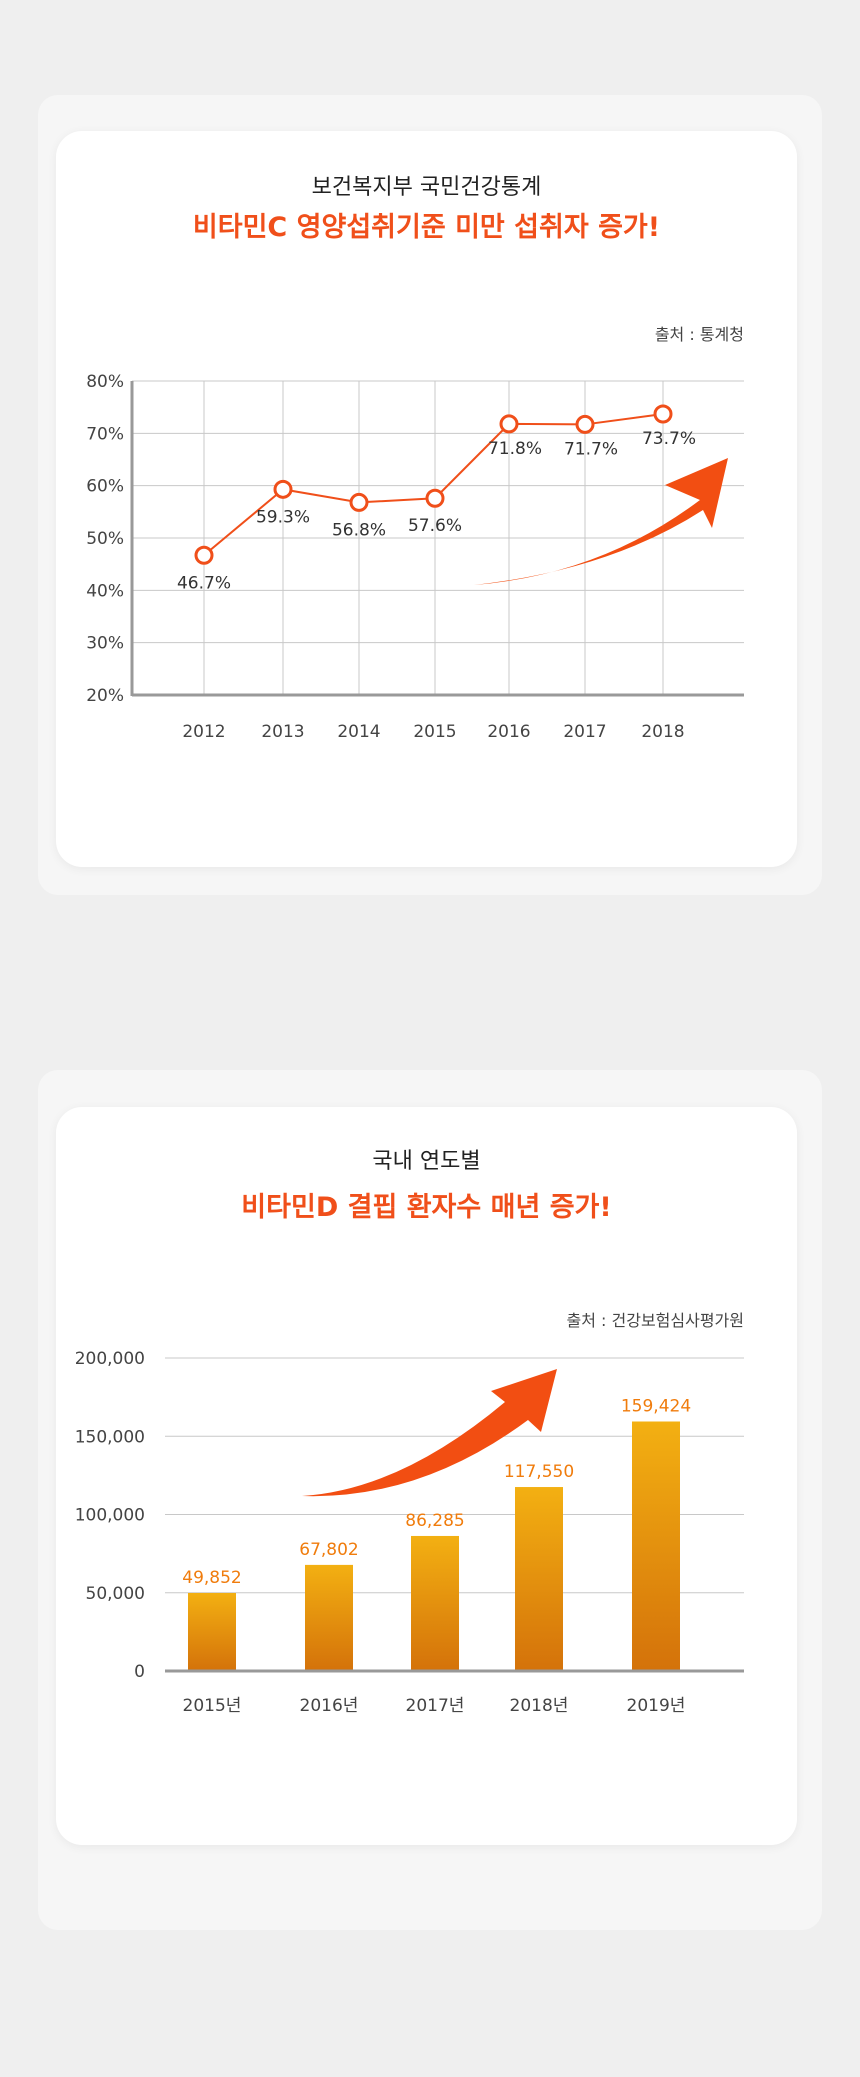  I want to click on y-tick-label: 50%, so click(105, 539).